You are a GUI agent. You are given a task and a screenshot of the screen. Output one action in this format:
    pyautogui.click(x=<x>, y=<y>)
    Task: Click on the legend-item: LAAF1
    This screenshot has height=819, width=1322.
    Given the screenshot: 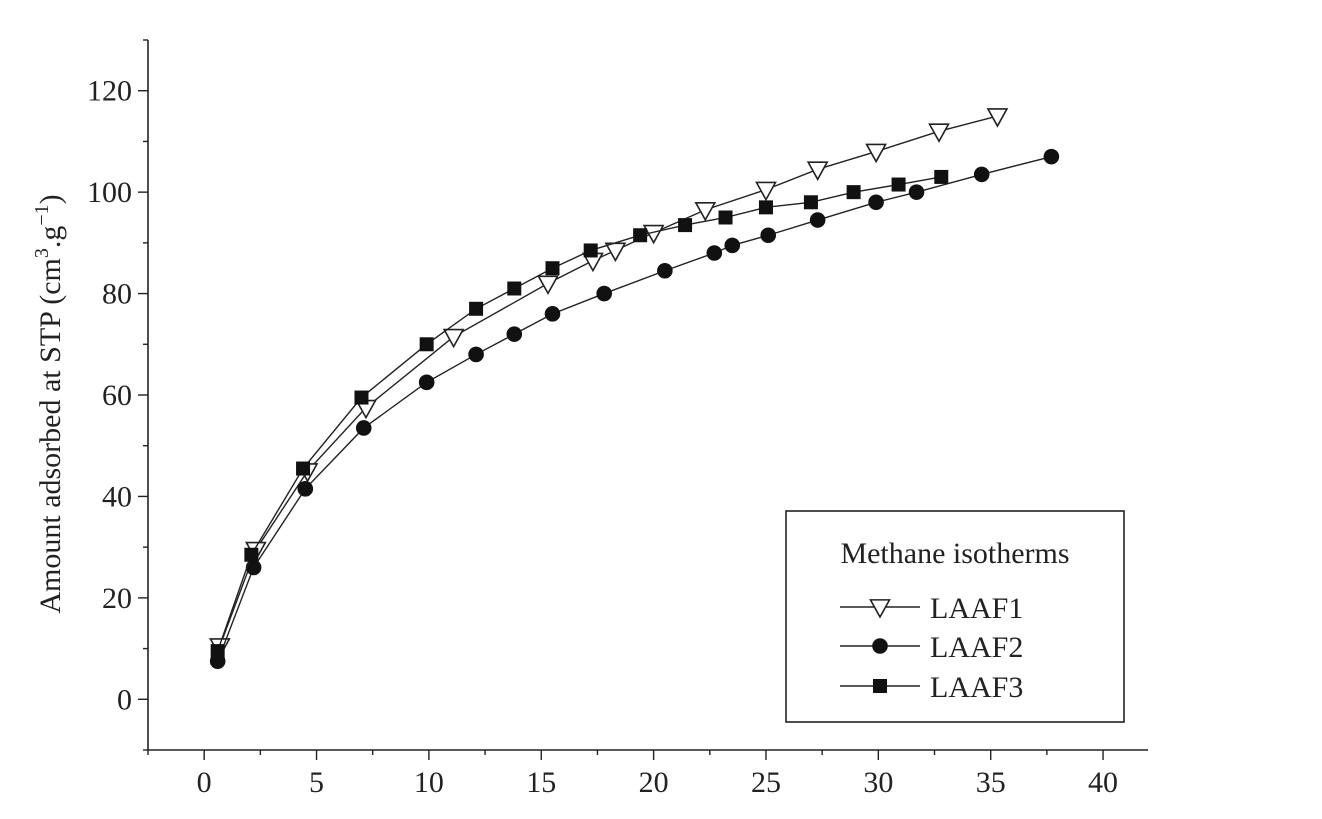 What is the action you would take?
    pyautogui.click(x=931, y=608)
    